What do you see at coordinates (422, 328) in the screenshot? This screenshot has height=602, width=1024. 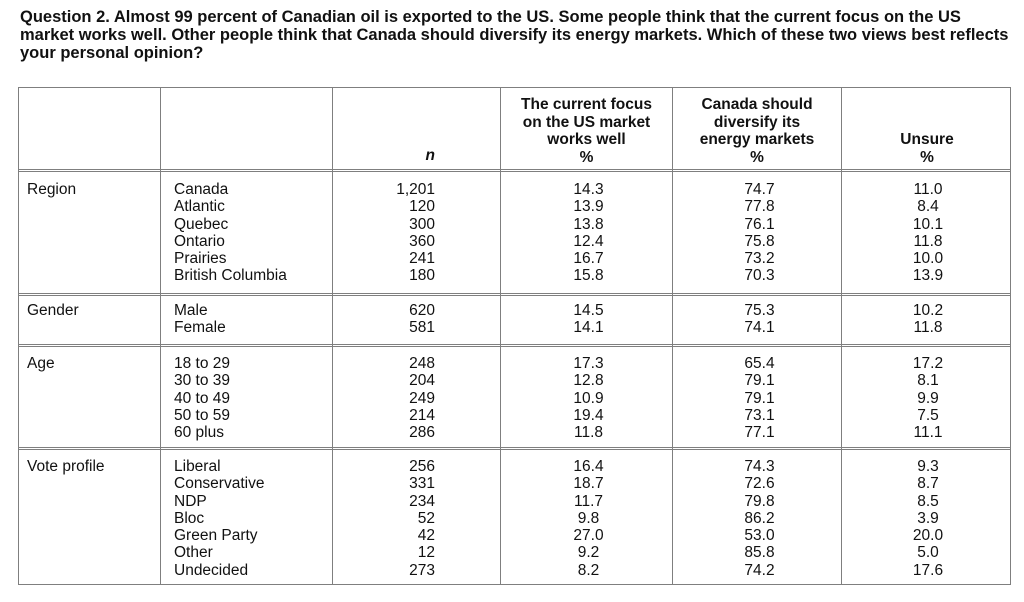 I see `cell-n: 581` at bounding box center [422, 328].